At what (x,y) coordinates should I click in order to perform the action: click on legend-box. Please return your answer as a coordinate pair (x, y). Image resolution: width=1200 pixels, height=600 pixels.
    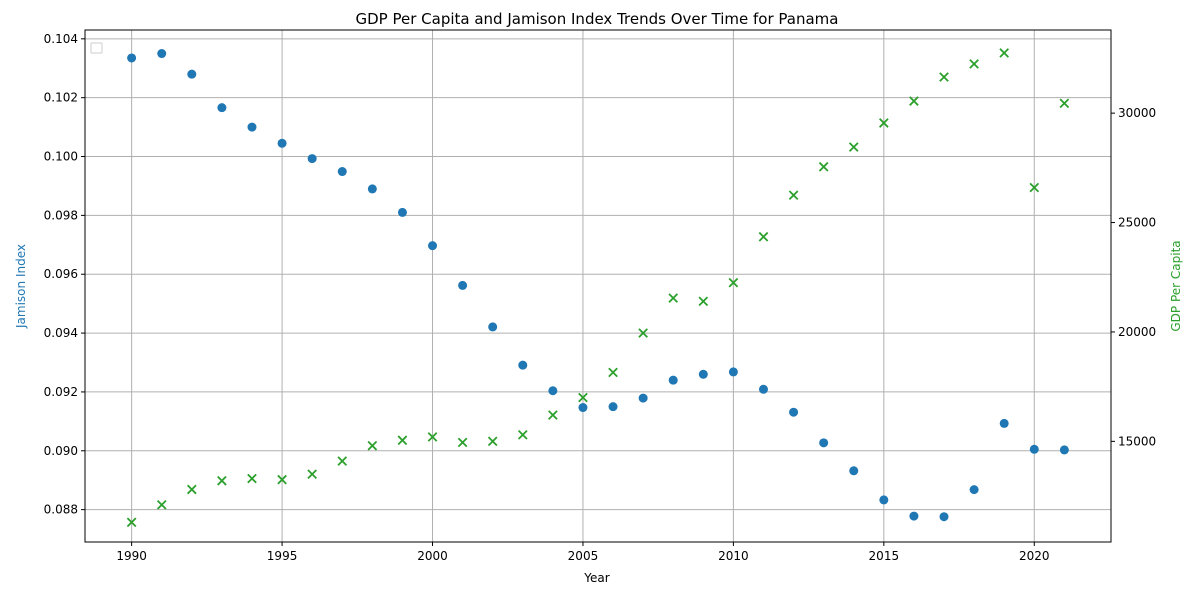
    Looking at the image, I should click on (96, 48).